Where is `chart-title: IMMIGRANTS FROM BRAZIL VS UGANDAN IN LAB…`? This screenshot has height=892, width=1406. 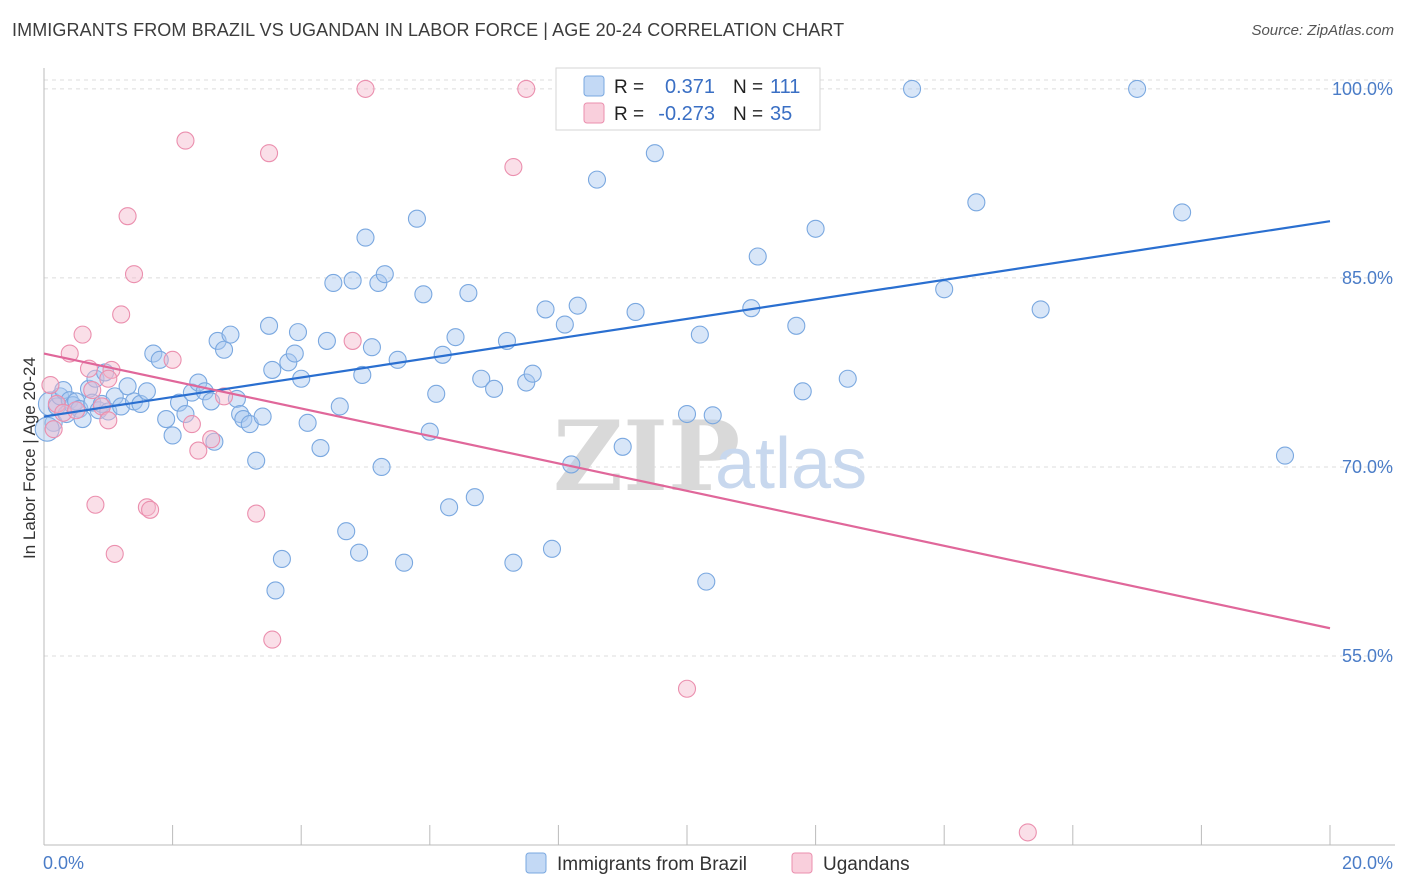
chart-title: IMMIGRANTS FROM BRAZIL VS UGANDAN IN LAB… is located at coordinates (428, 30).